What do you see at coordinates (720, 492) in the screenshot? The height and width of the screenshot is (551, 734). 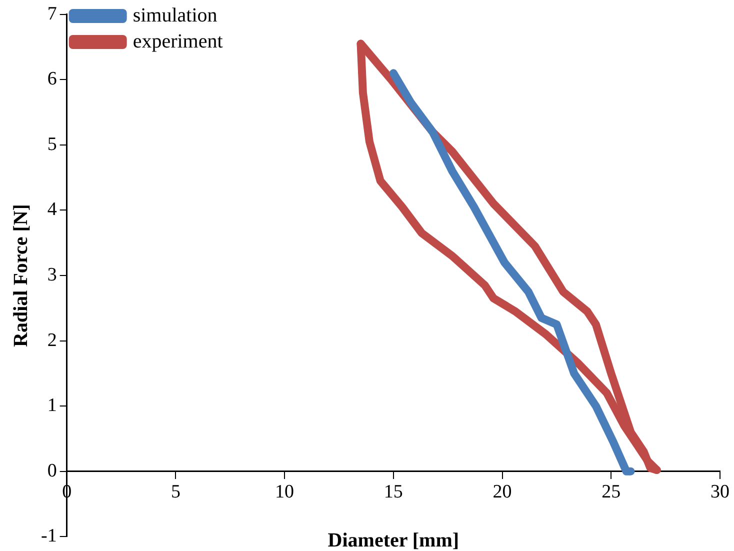 I see `x-tick-label: 30` at bounding box center [720, 492].